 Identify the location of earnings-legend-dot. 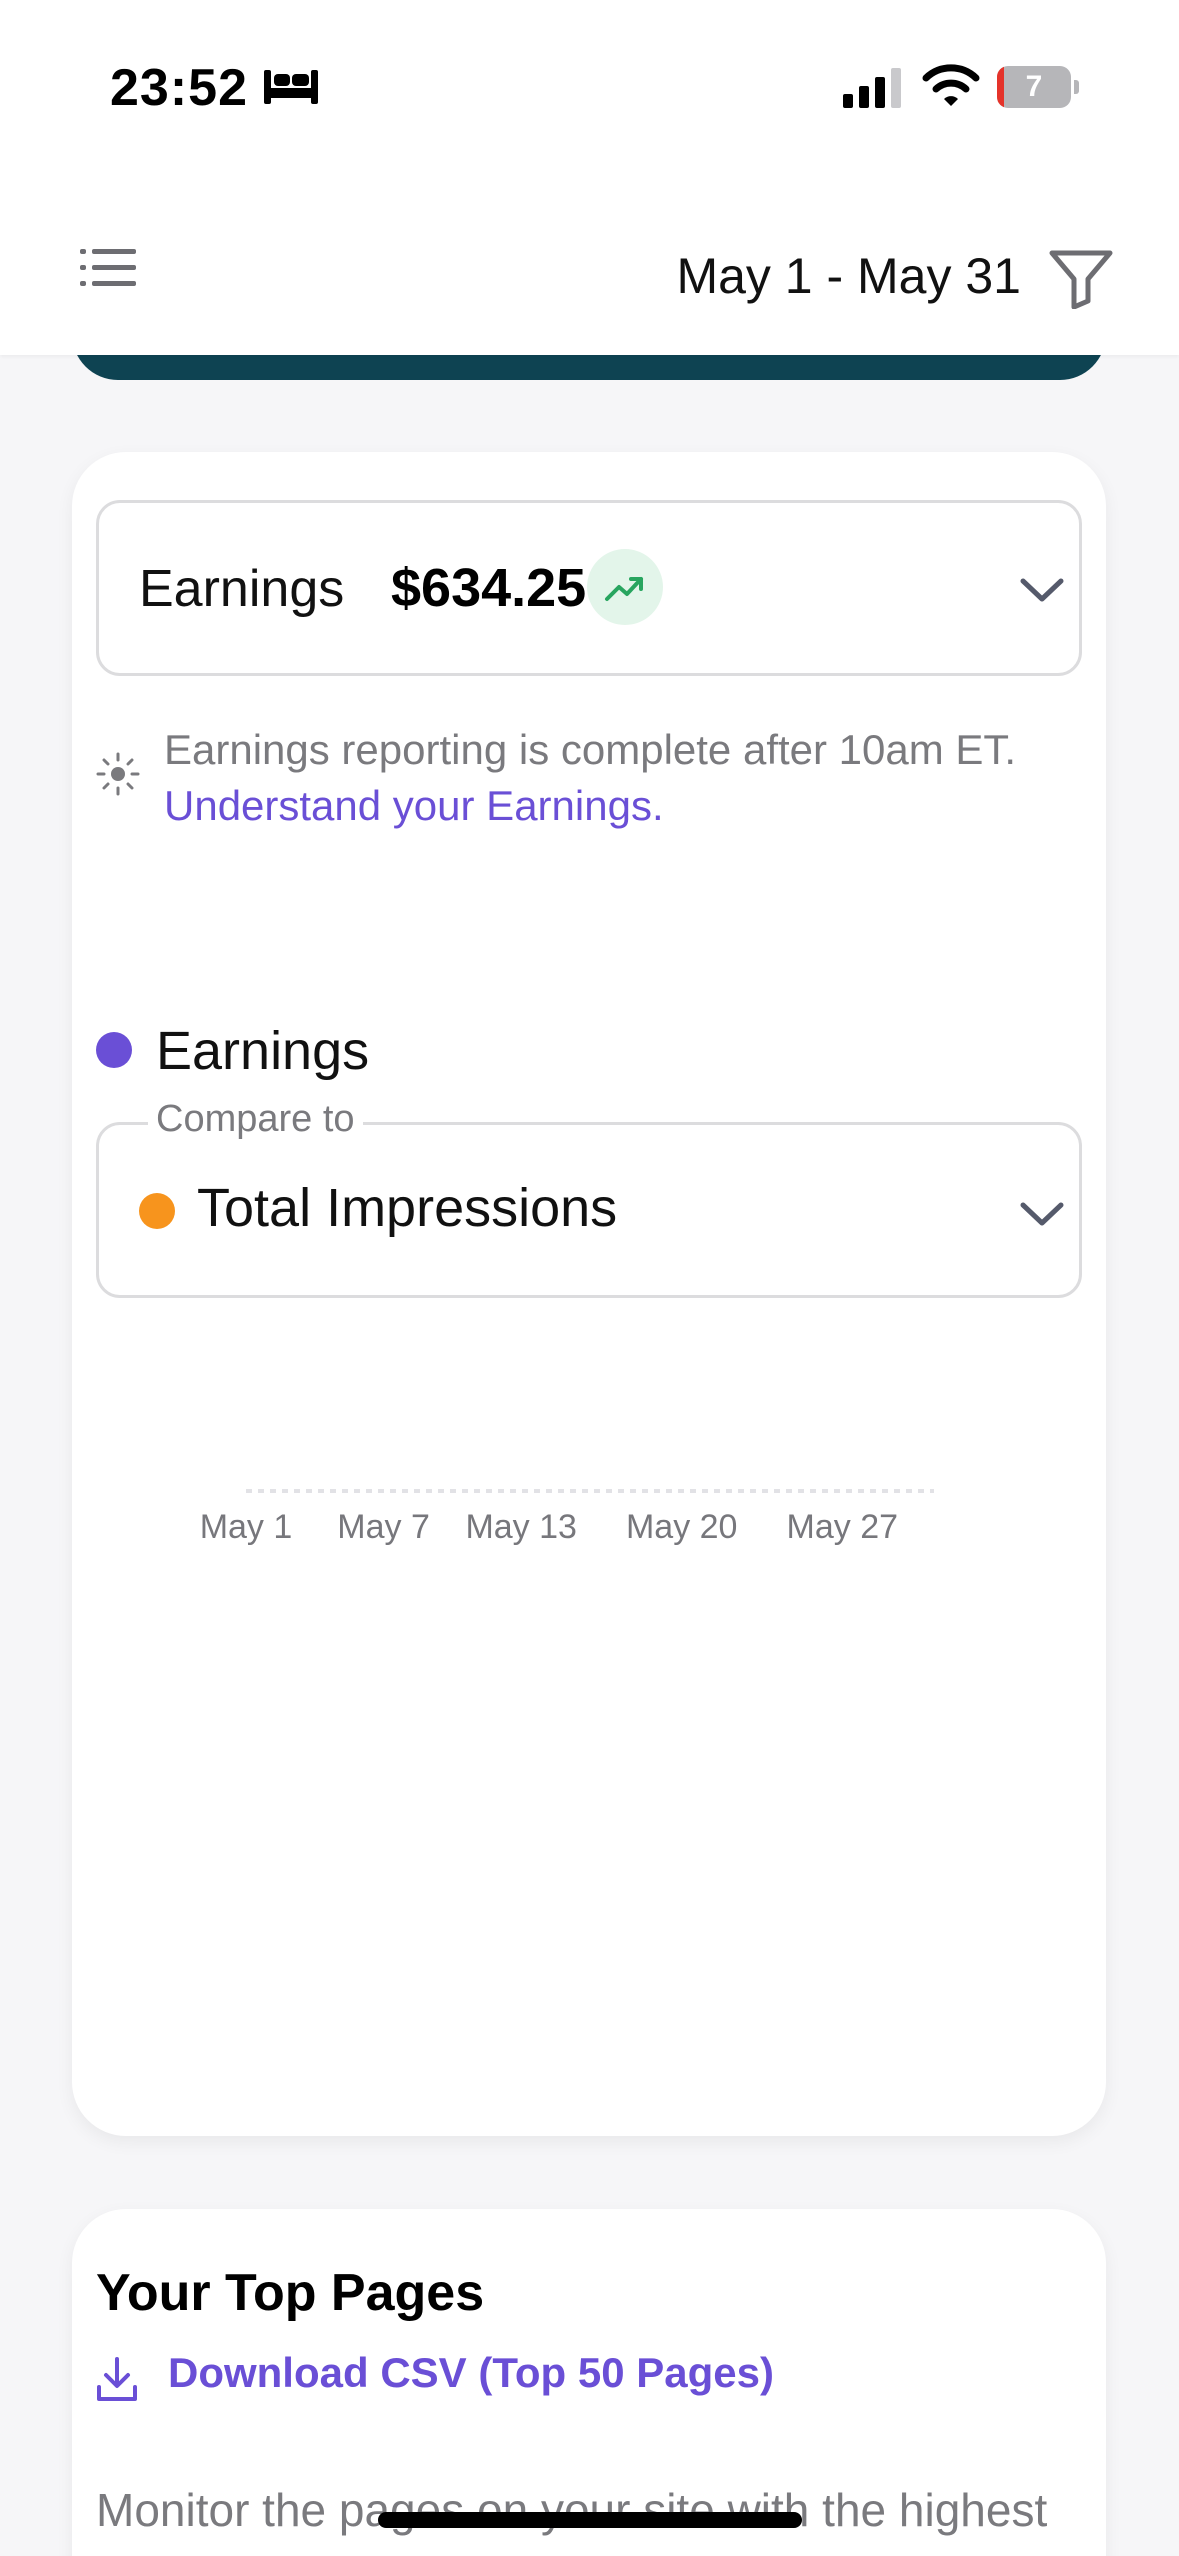
(114, 1050).